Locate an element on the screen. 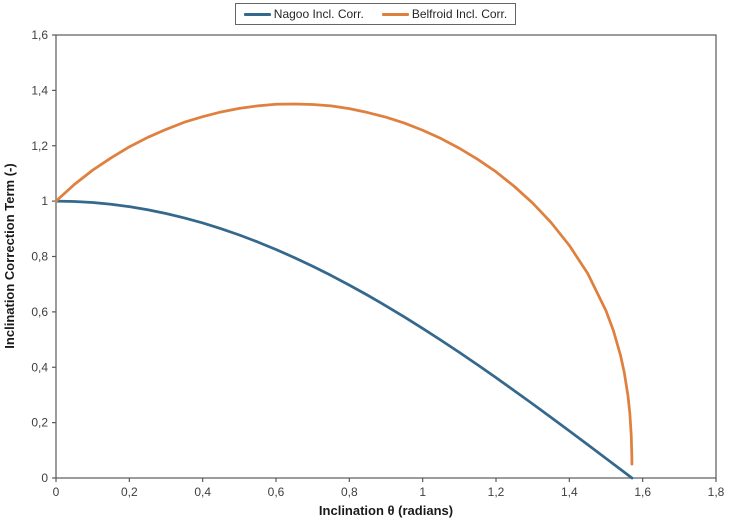 This screenshot has width=737, height=527. y-tick-label: 0,4 is located at coordinates (39, 367).